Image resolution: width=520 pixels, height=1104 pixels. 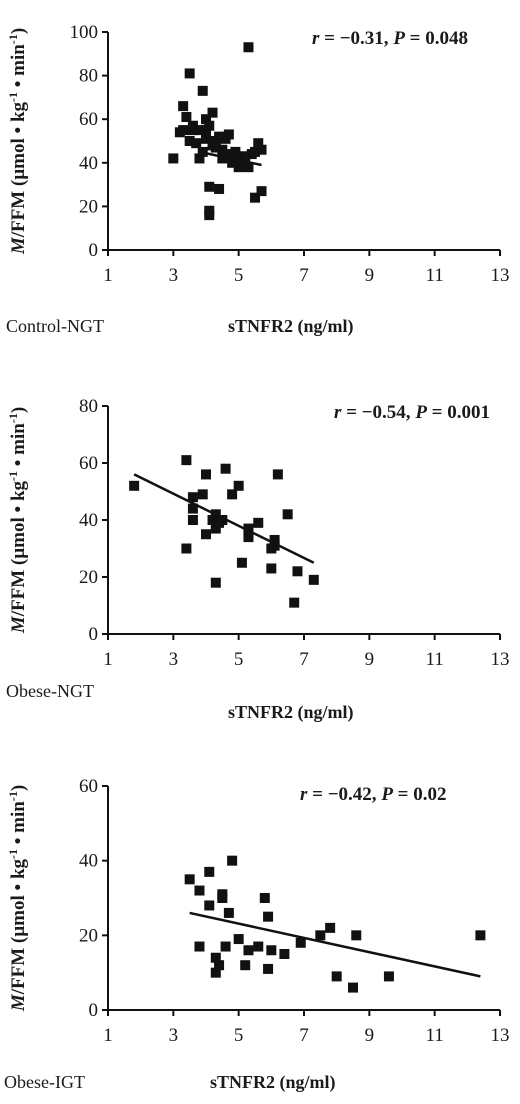 I want to click on p-value: = 0.02, so click(x=420, y=794).